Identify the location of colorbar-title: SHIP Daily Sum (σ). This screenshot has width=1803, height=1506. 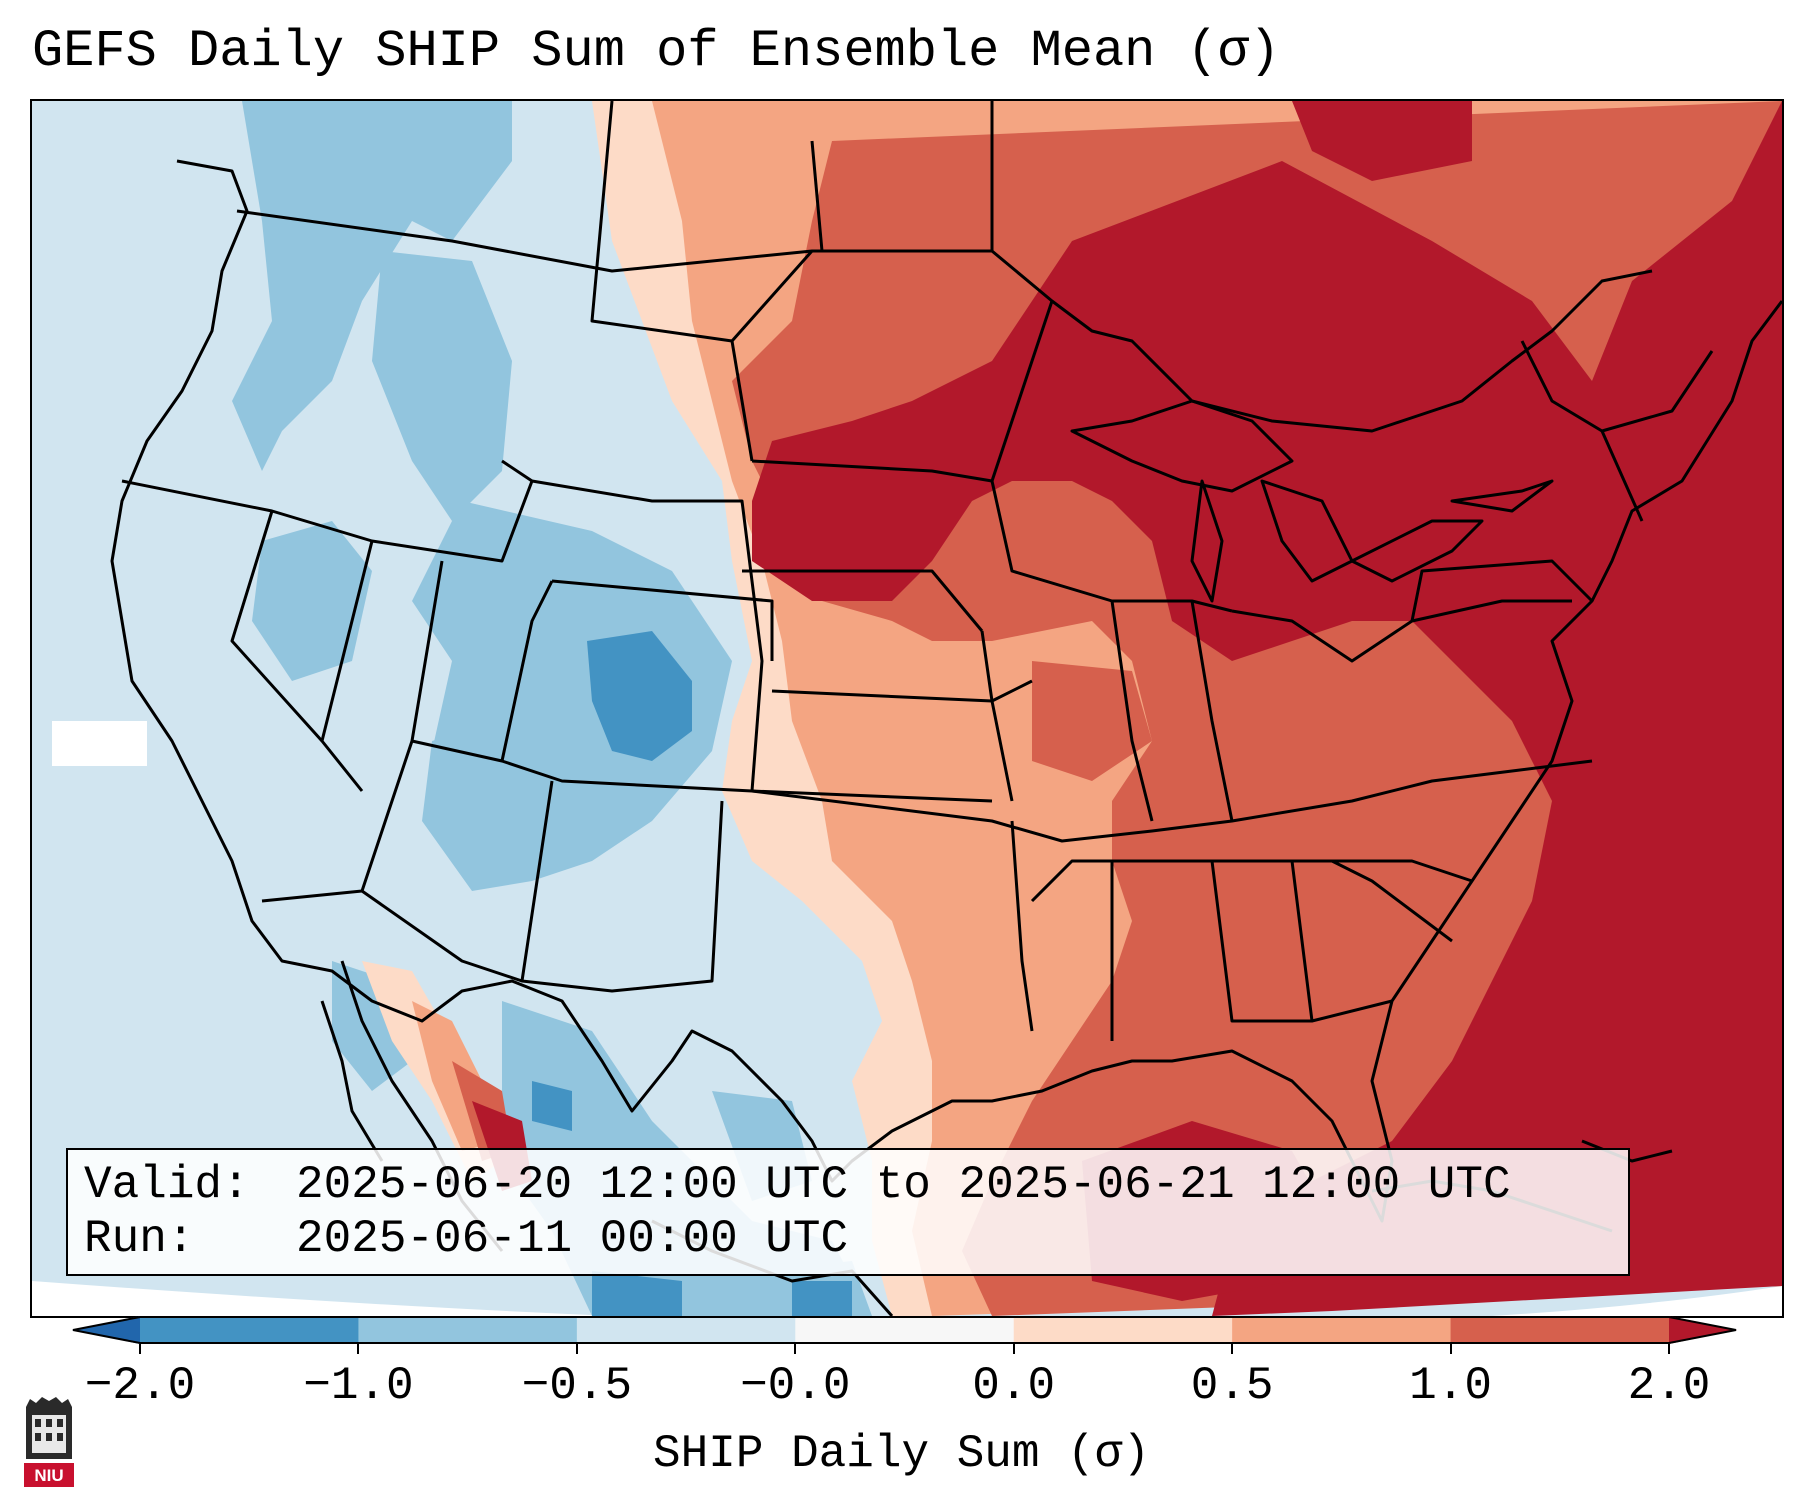
(901, 1454).